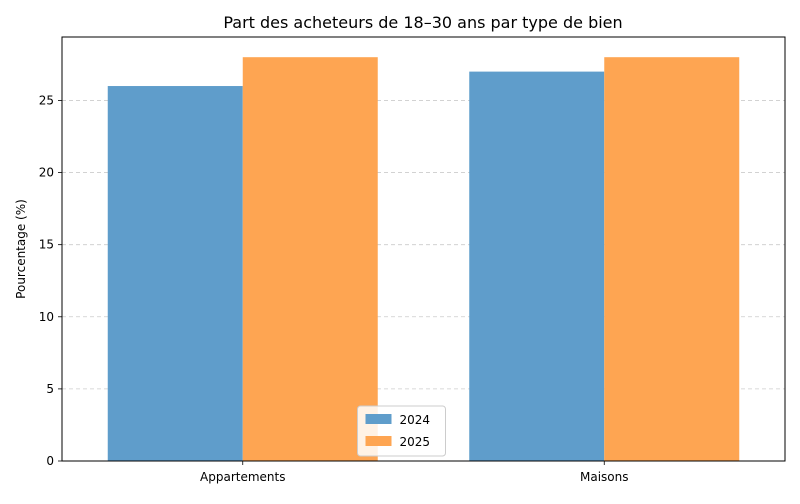 The height and width of the screenshot is (504, 800). I want to click on y-tick-label: 0, so click(50, 461).